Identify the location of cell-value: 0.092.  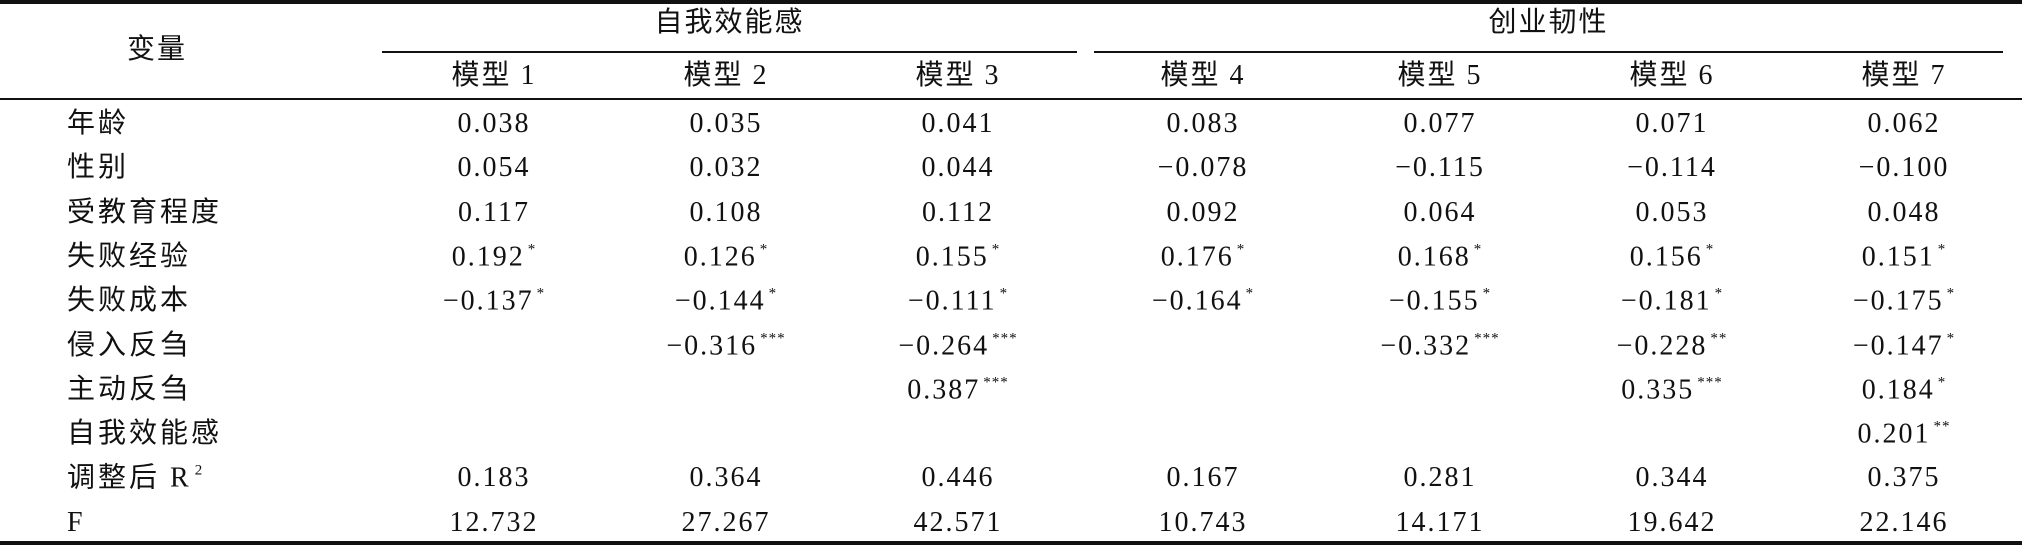
(1203, 212).